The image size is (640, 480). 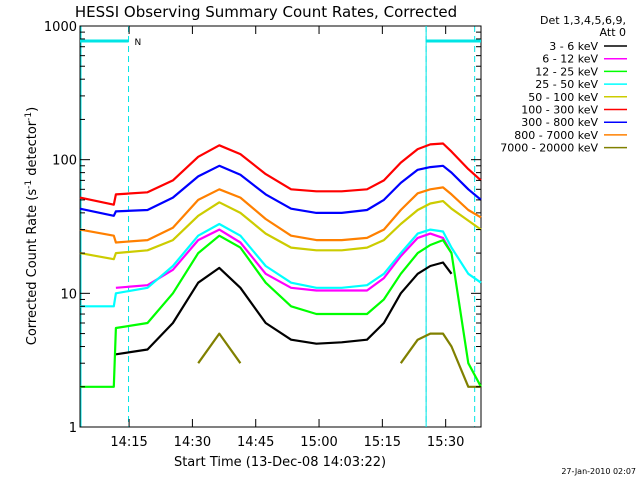 I want to click on legend-label-0: 3 - 6 keV, so click(x=573, y=46).